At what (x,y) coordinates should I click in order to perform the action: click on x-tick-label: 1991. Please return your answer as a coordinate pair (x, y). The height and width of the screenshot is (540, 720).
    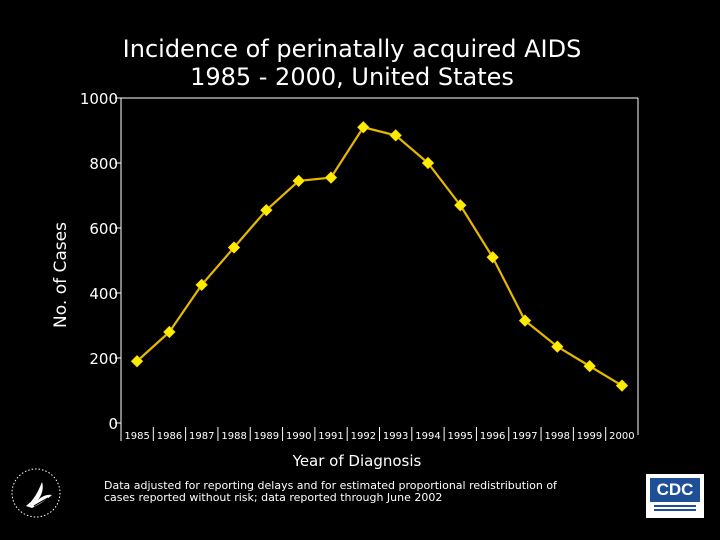
    Looking at the image, I should click on (330, 436).